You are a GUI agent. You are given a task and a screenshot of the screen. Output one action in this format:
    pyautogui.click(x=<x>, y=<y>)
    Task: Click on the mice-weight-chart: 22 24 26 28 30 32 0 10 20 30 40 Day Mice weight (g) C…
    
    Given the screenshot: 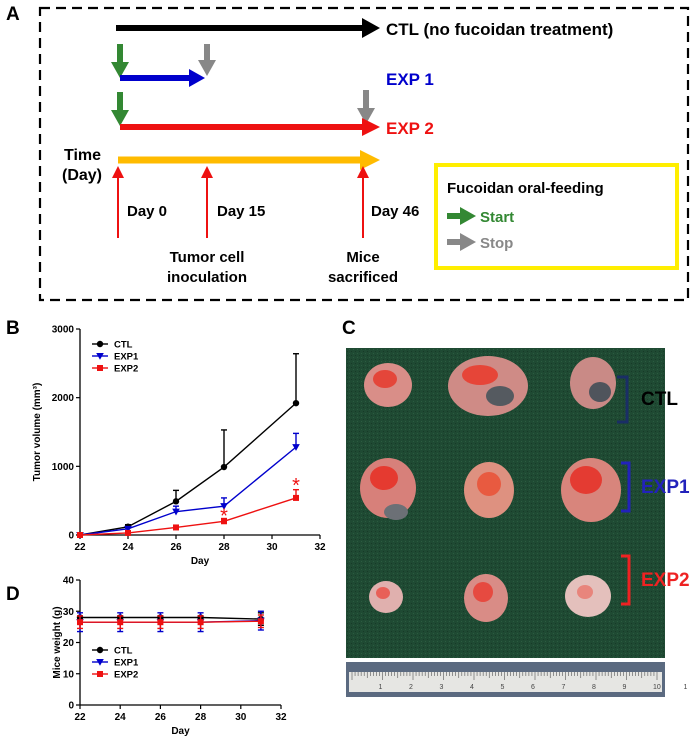 What is the action you would take?
    pyautogui.click(x=169, y=657)
    